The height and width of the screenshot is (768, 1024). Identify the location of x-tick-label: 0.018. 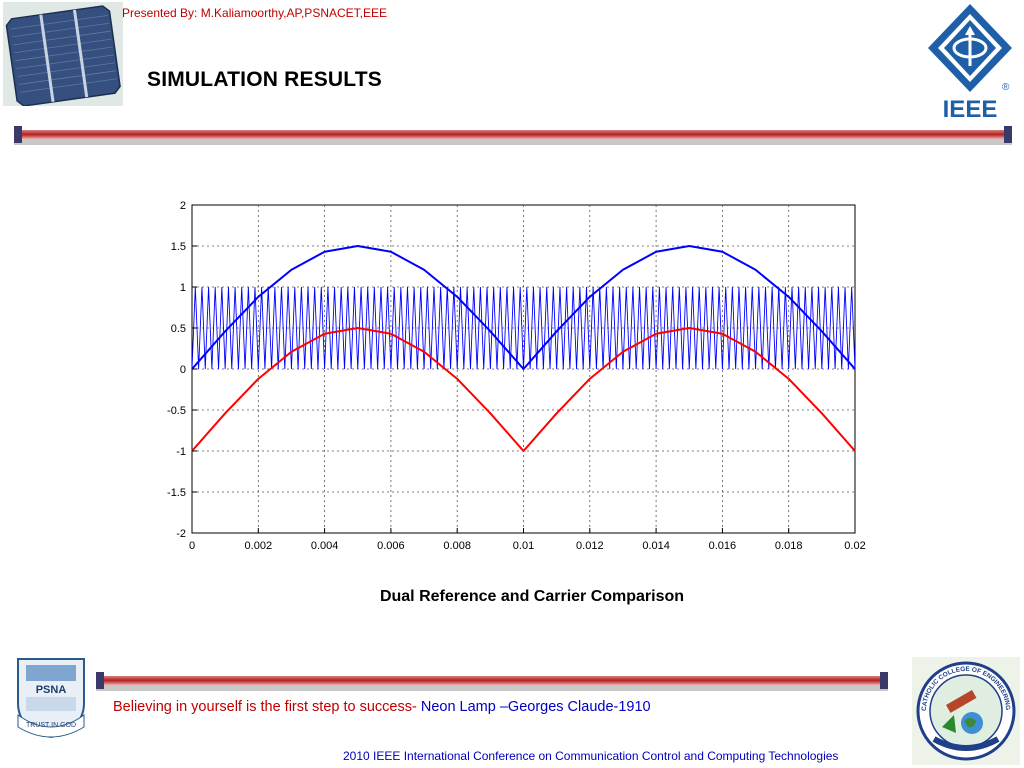
(789, 546).